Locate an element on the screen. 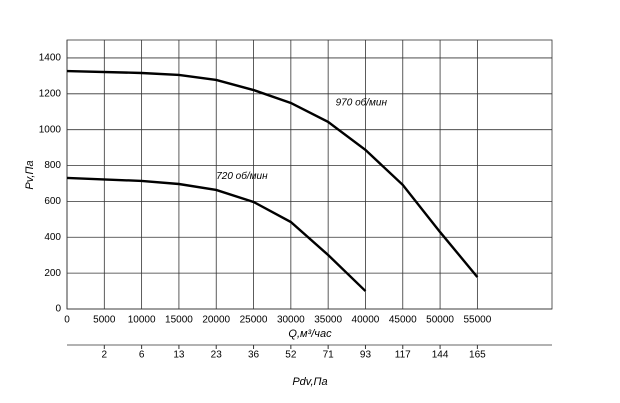 The height and width of the screenshot is (403, 620). curve-label: 720 об/мин is located at coordinates (242, 176).